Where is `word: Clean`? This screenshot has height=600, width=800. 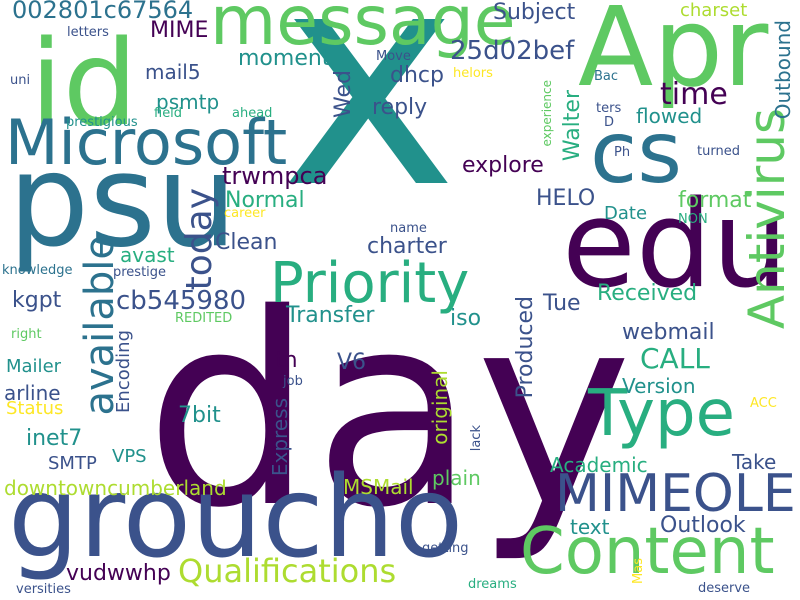 word: Clean is located at coordinates (246, 242).